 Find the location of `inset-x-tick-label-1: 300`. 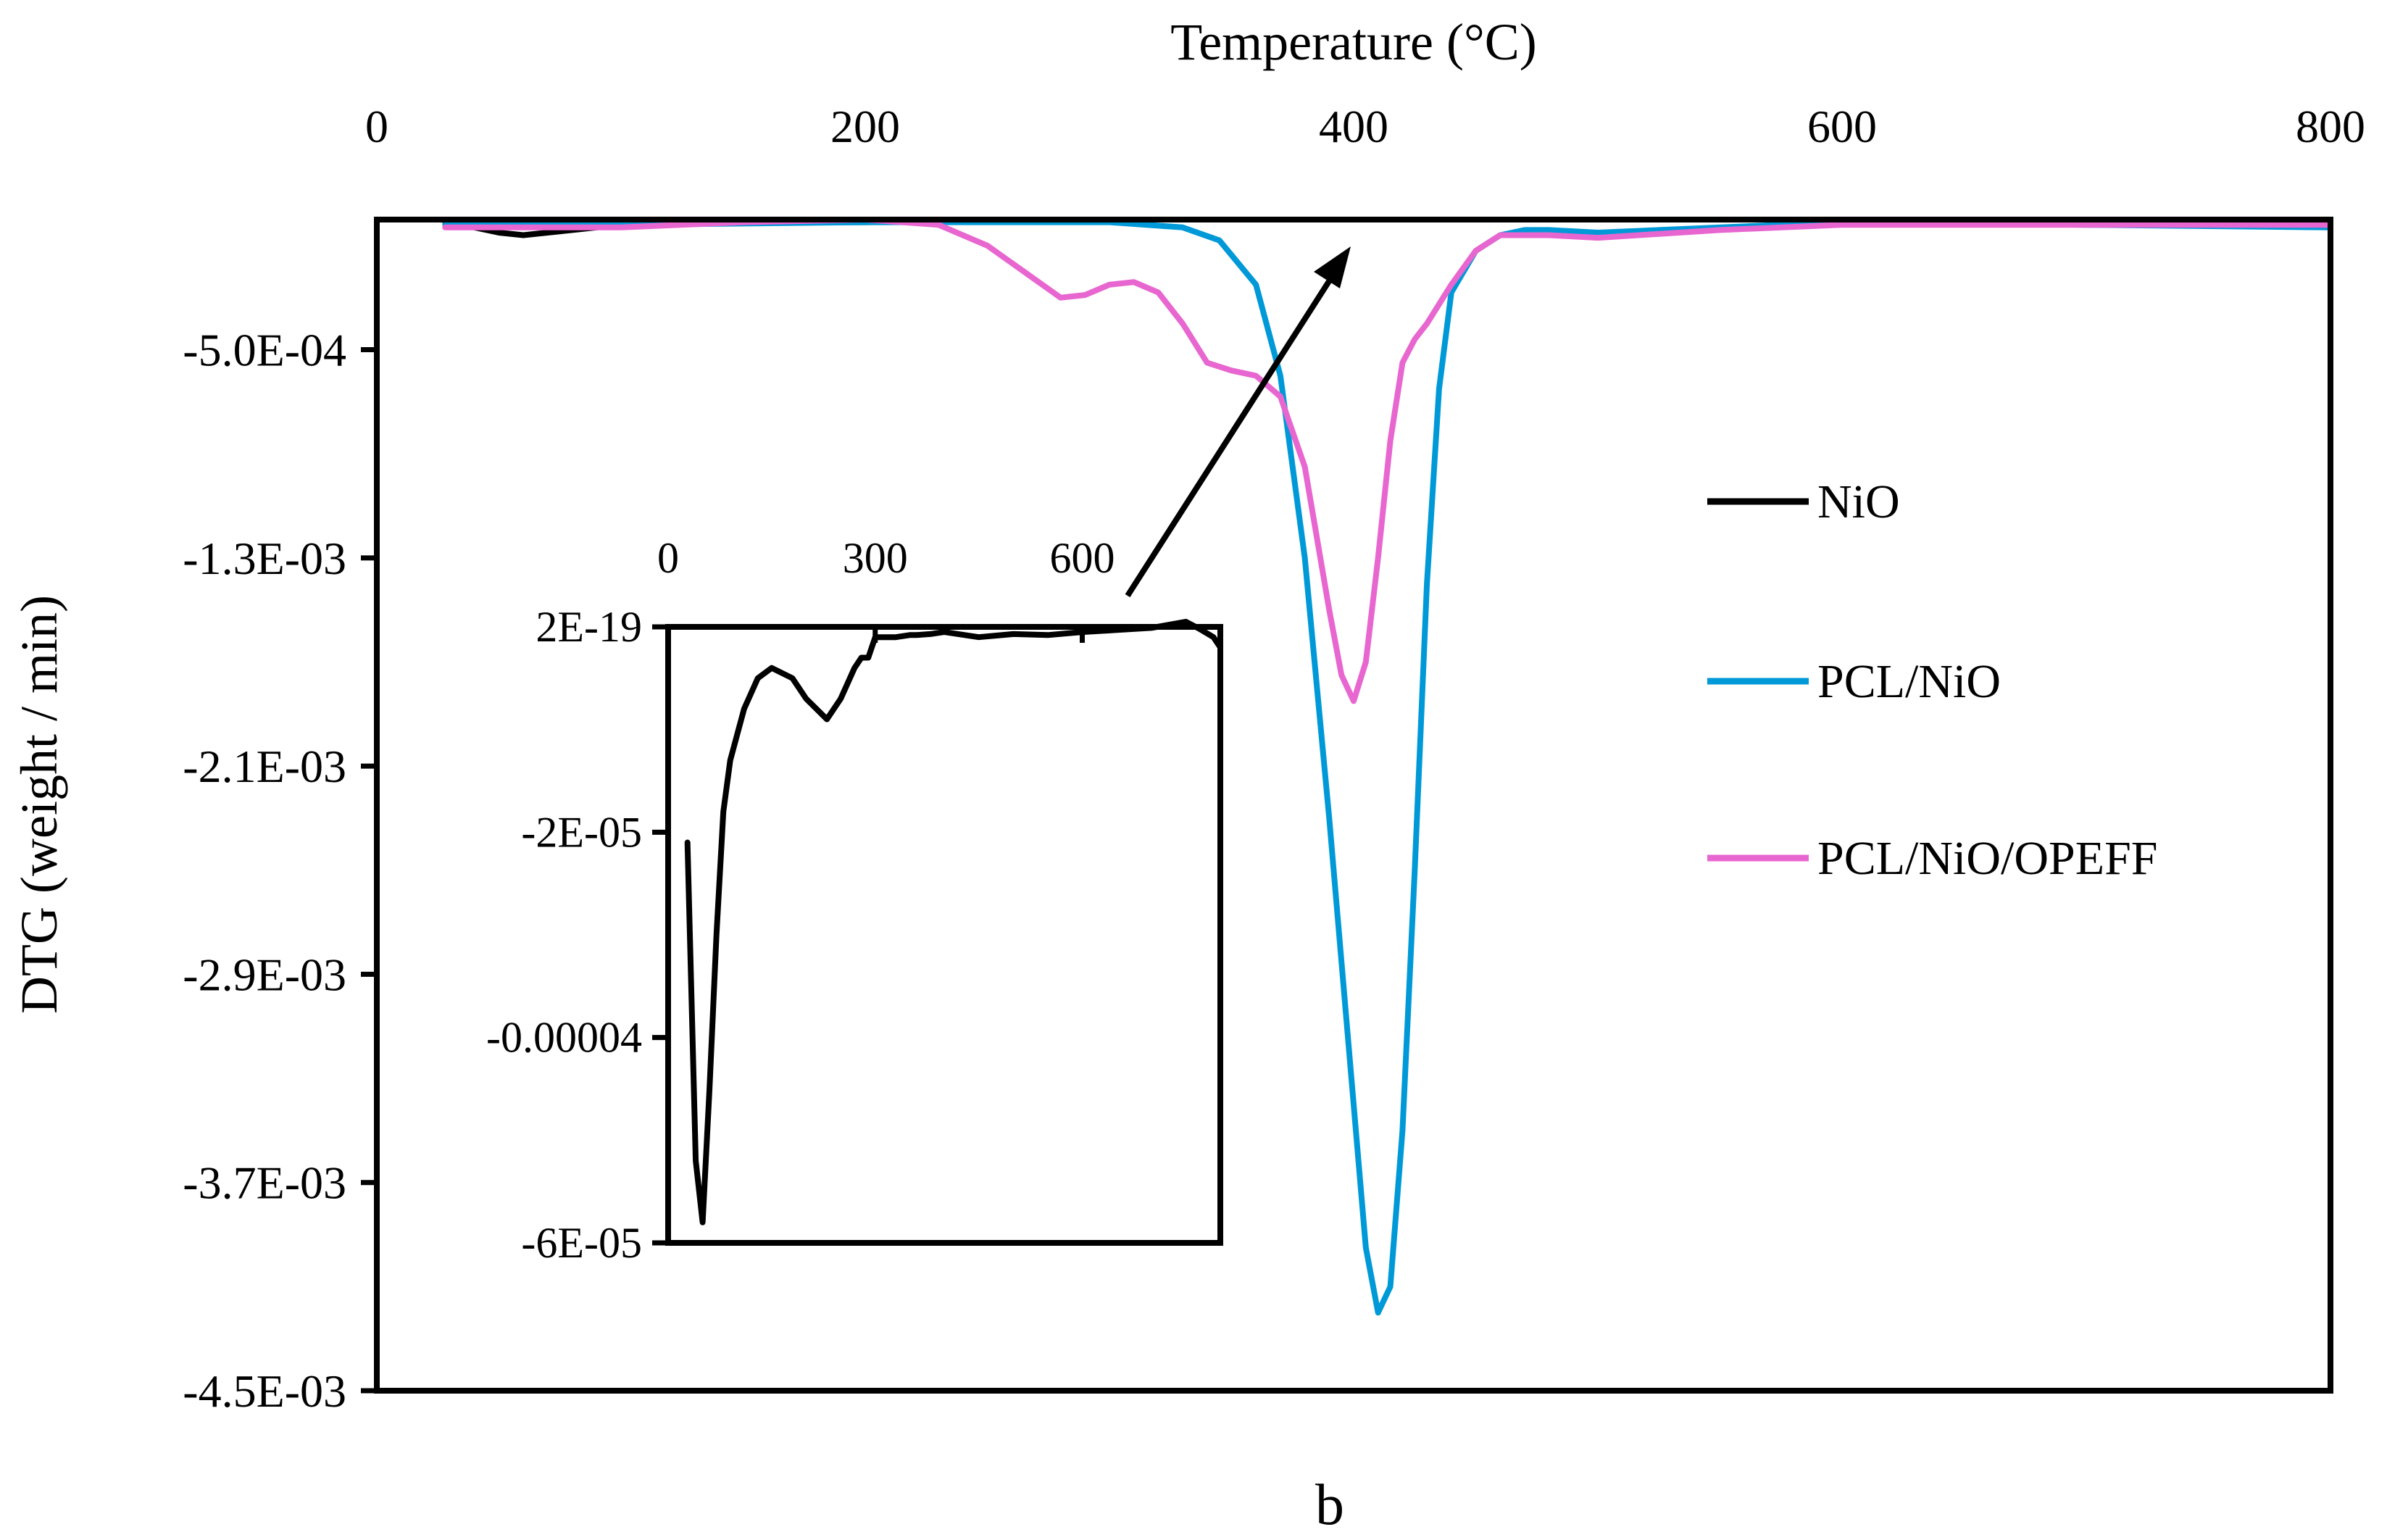

inset-x-tick-label-1: 300 is located at coordinates (875, 558).